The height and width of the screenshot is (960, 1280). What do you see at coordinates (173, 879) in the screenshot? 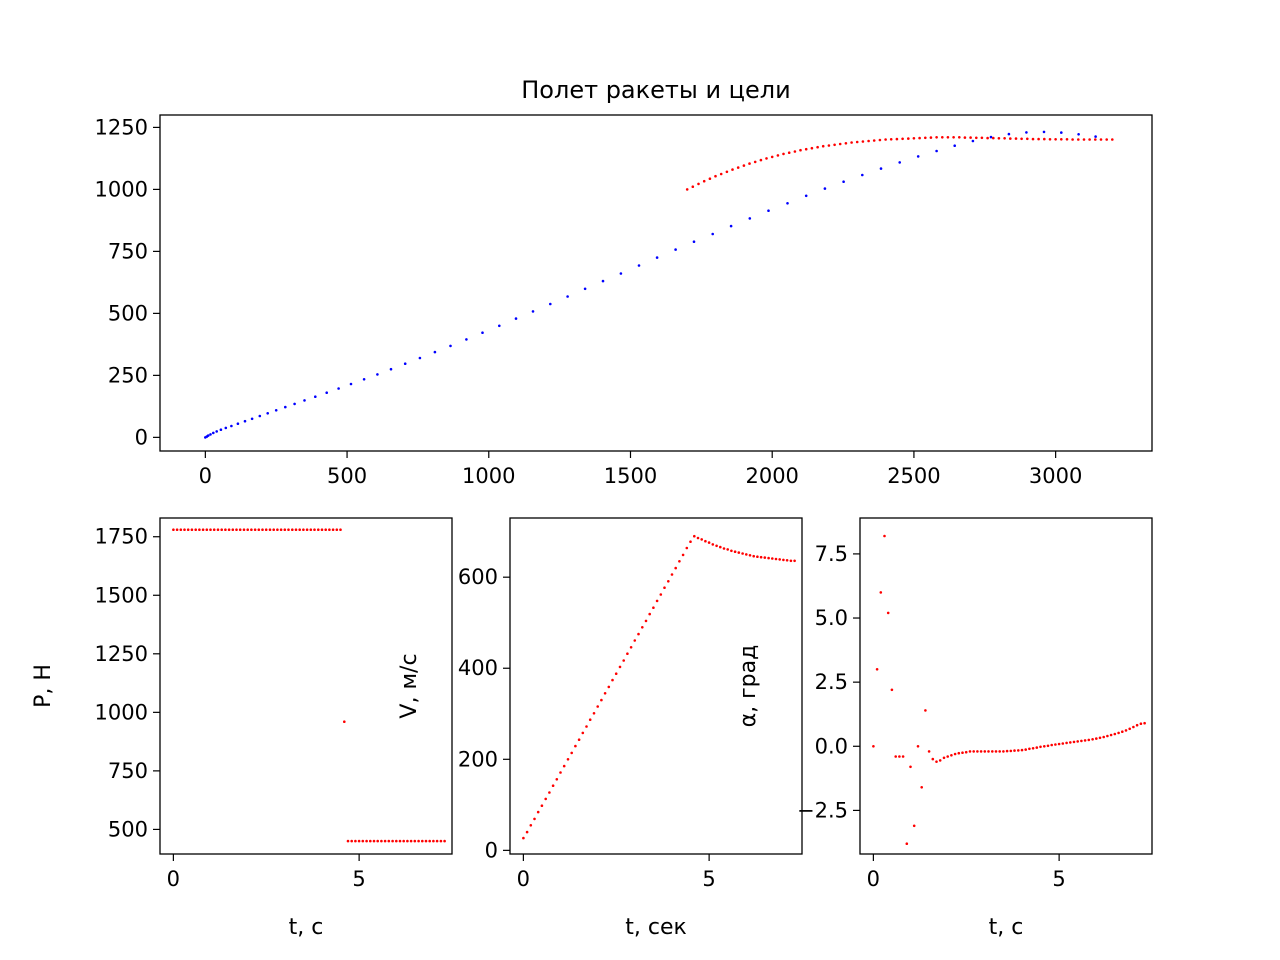
I see `x-tick-label: 0` at bounding box center [173, 879].